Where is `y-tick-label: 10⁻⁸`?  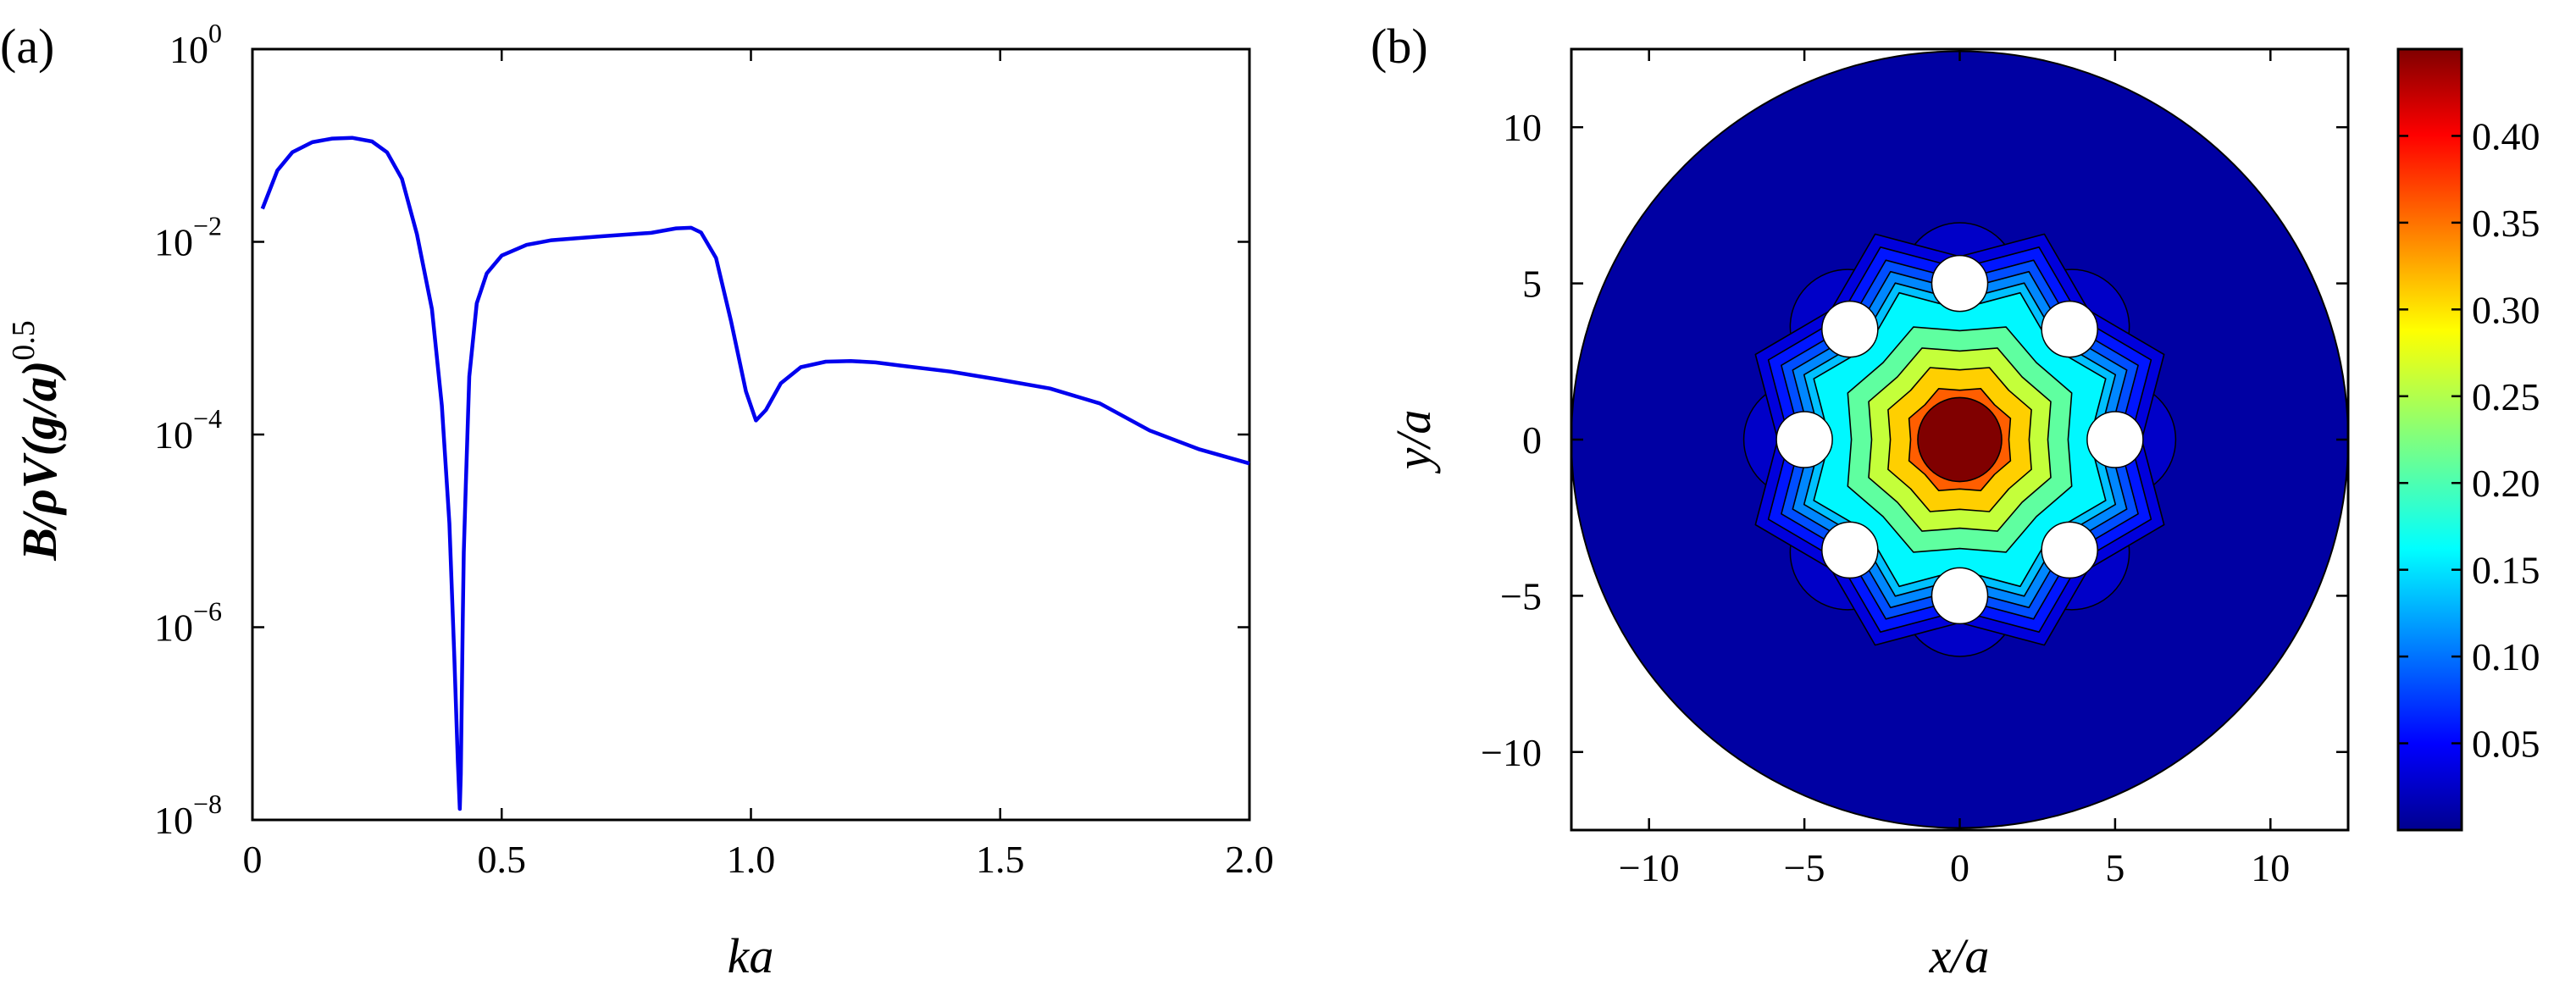
y-tick-label: 10⁻⁸ is located at coordinates (188, 815).